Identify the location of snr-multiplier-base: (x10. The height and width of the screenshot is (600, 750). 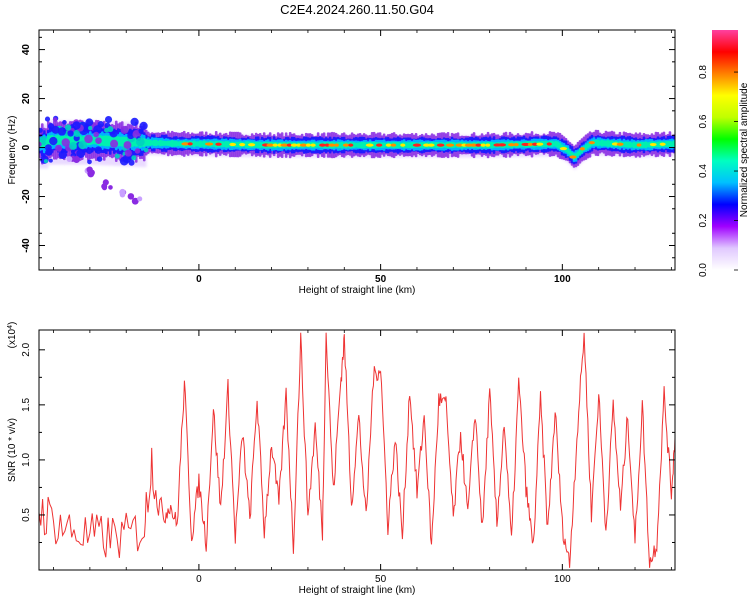
(12, 338).